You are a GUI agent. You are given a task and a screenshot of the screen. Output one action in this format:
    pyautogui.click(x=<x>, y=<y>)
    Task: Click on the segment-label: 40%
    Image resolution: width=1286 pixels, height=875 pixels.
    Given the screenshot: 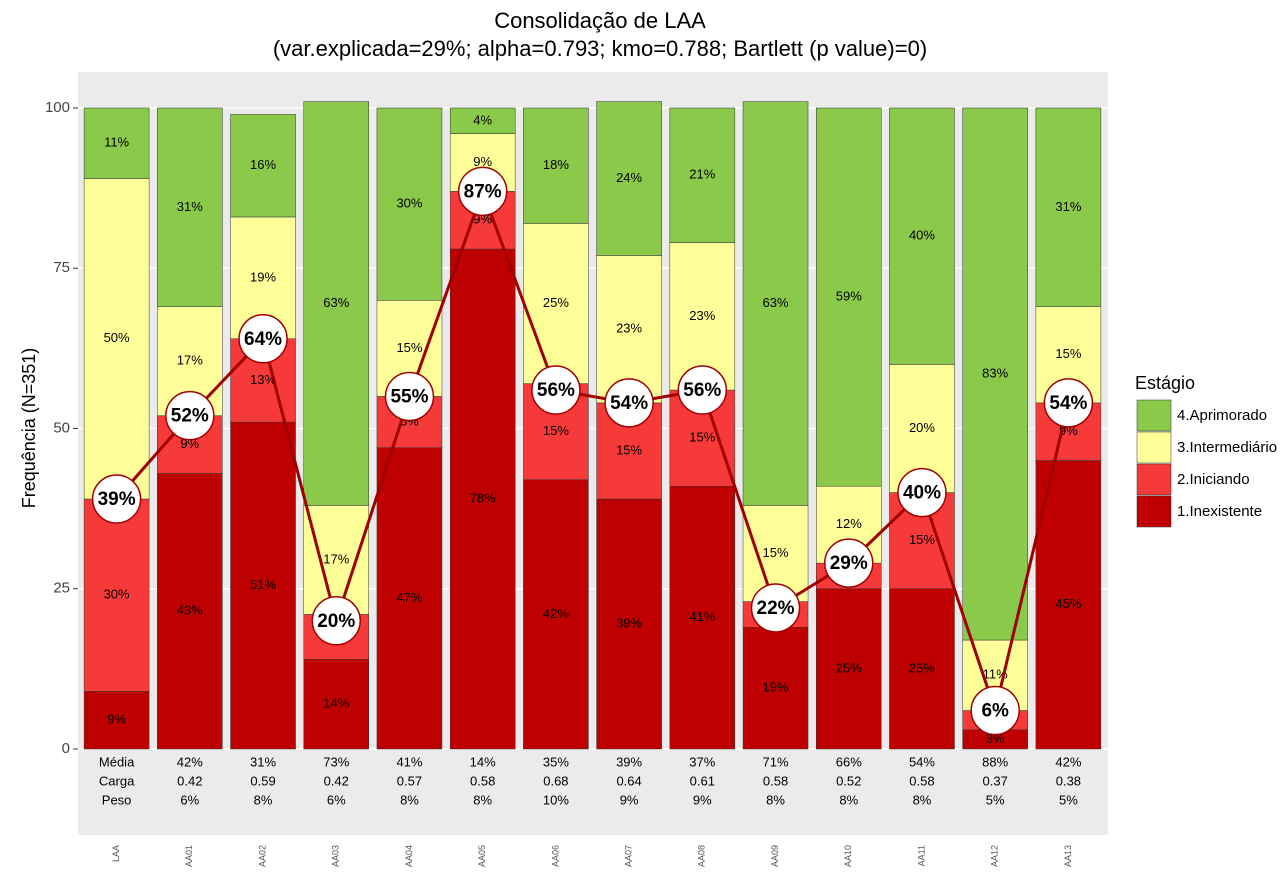 What is the action you would take?
    pyautogui.click(x=922, y=235)
    